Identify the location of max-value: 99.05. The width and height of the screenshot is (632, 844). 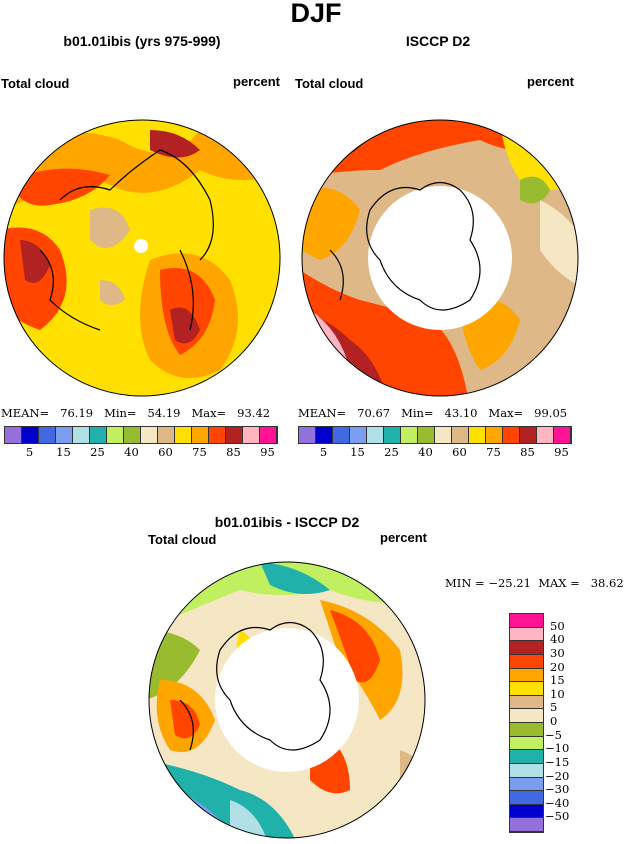
(551, 413).